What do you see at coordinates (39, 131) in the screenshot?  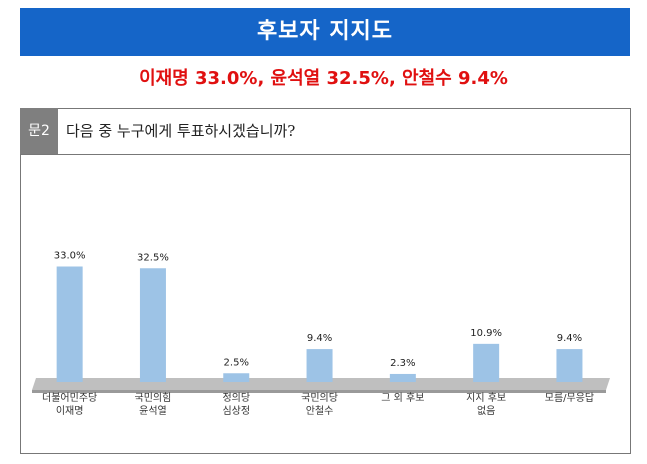 I see `question-label: 문2` at bounding box center [39, 131].